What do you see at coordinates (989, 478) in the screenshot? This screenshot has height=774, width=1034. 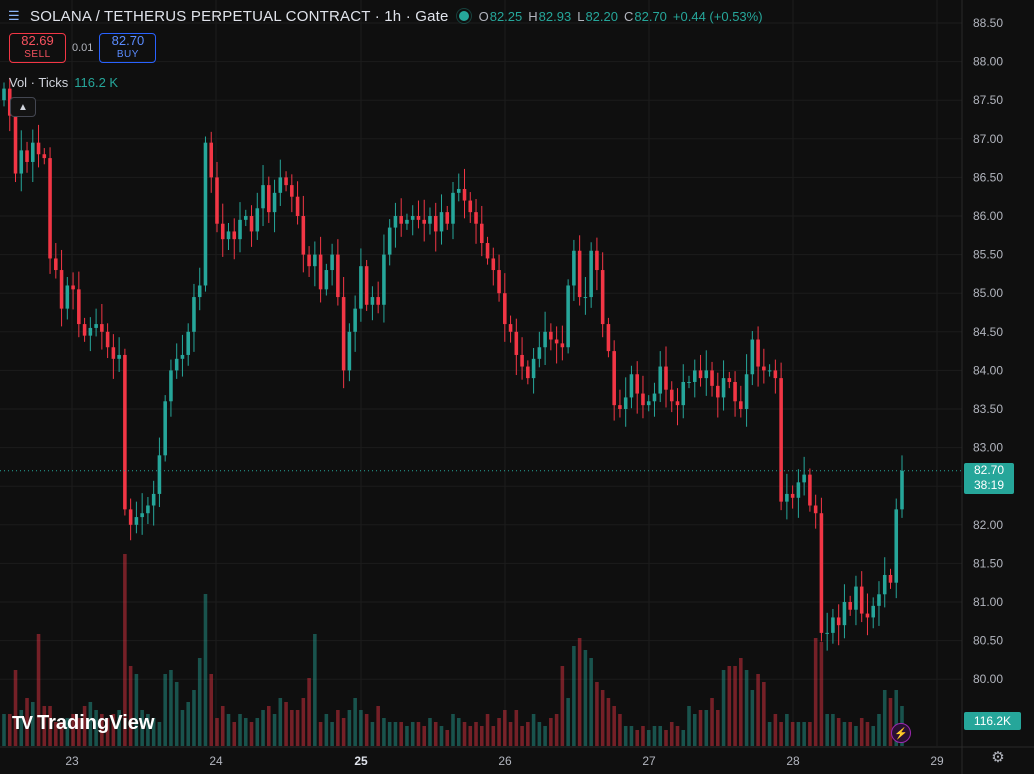 I see `current-price-label: 82.70 38:19` at bounding box center [989, 478].